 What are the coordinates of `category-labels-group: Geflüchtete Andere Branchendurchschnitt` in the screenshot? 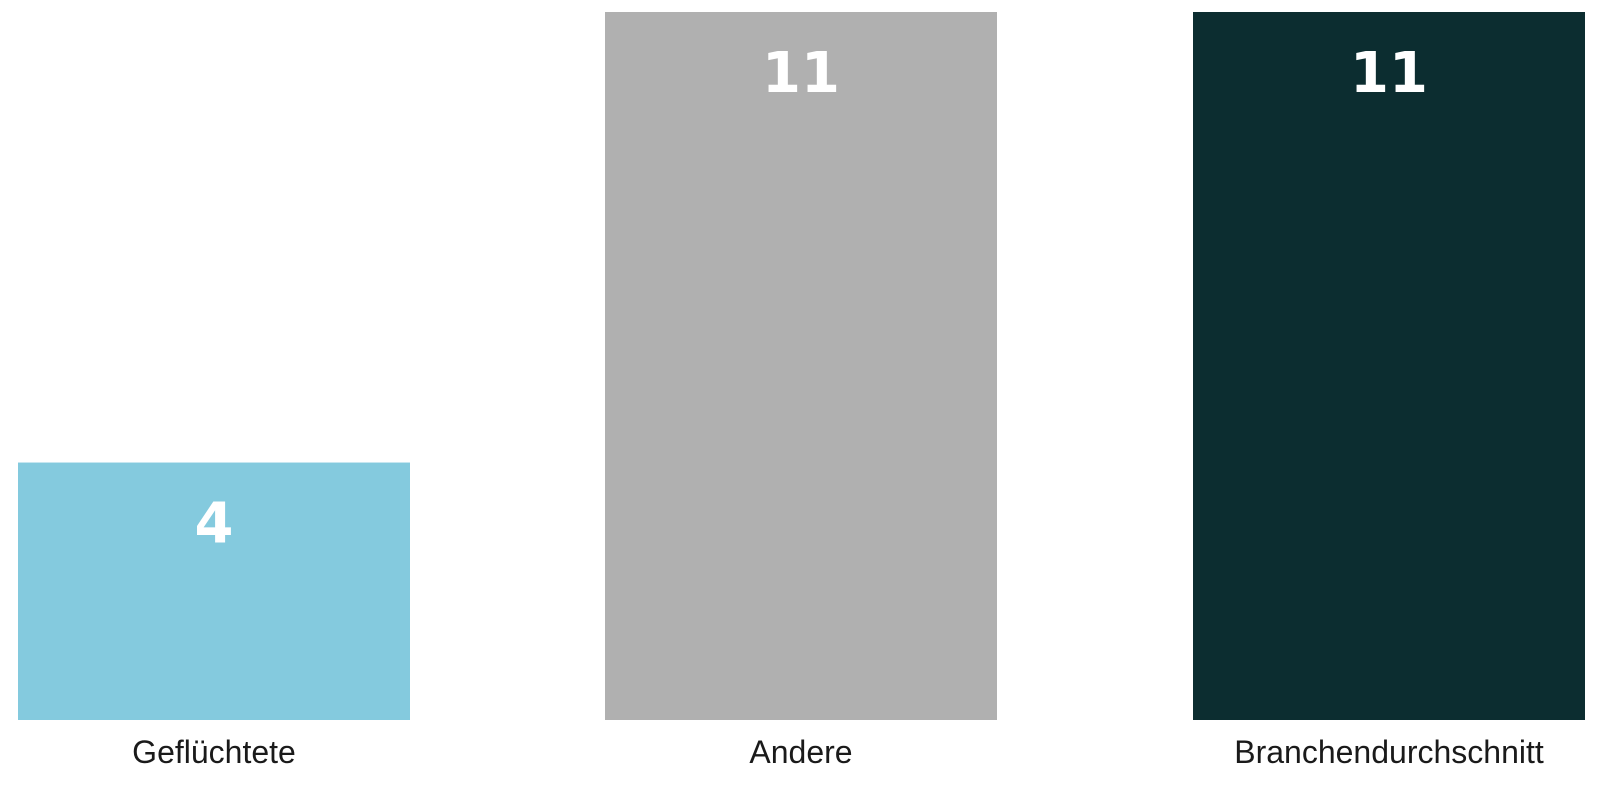 It's located at (838, 752).